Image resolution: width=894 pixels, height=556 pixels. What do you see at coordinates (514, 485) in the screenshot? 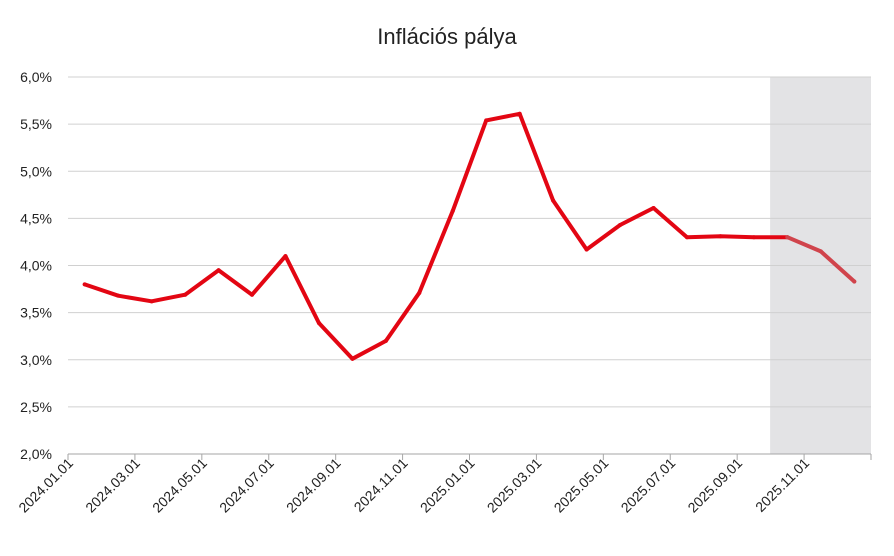
I see `x-tick-label: 2025.03.01` at bounding box center [514, 485].